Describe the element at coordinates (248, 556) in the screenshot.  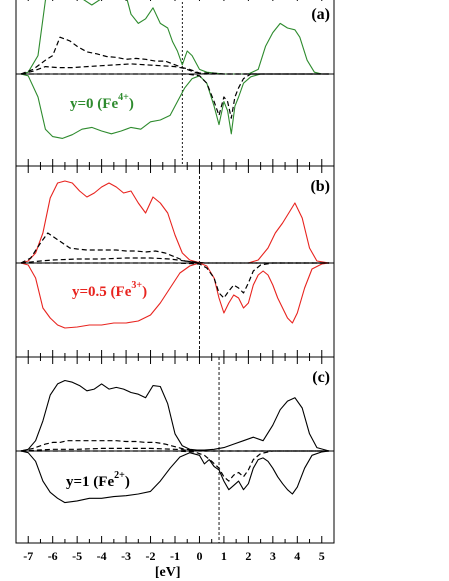
I see `x-tick-label: 2` at that location.